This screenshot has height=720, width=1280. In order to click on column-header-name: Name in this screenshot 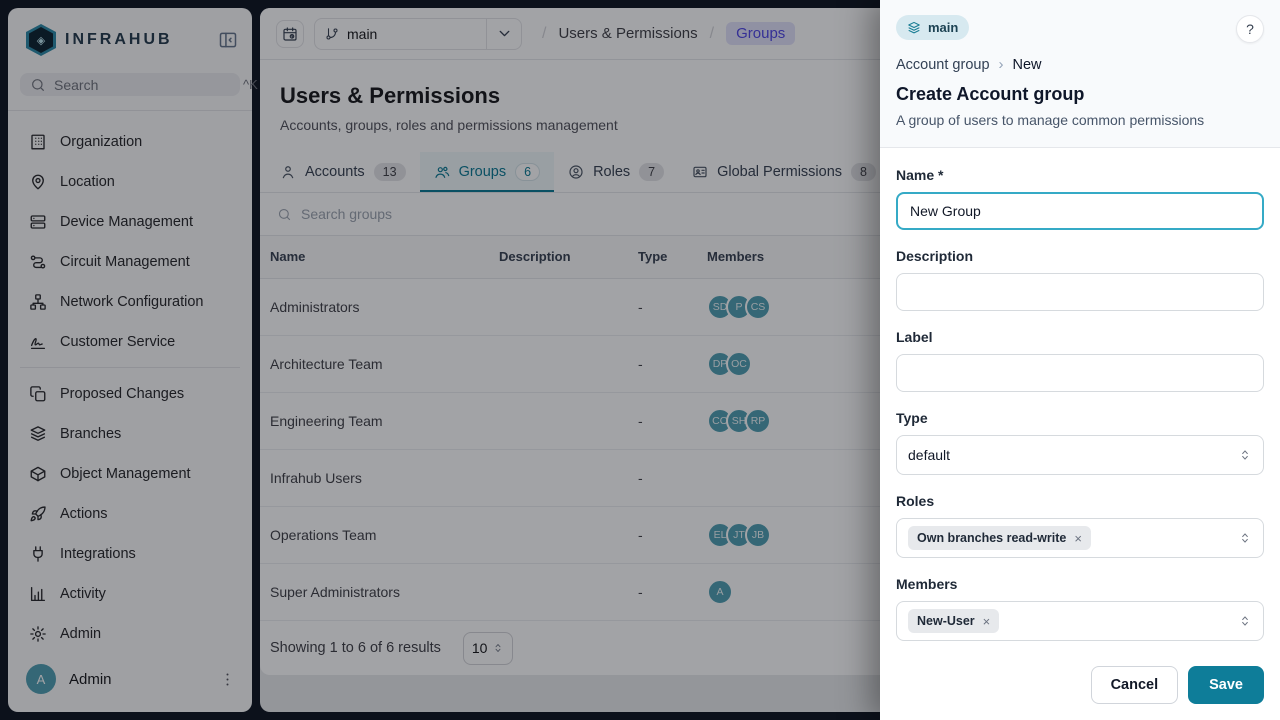, I will do `click(374, 257)`.